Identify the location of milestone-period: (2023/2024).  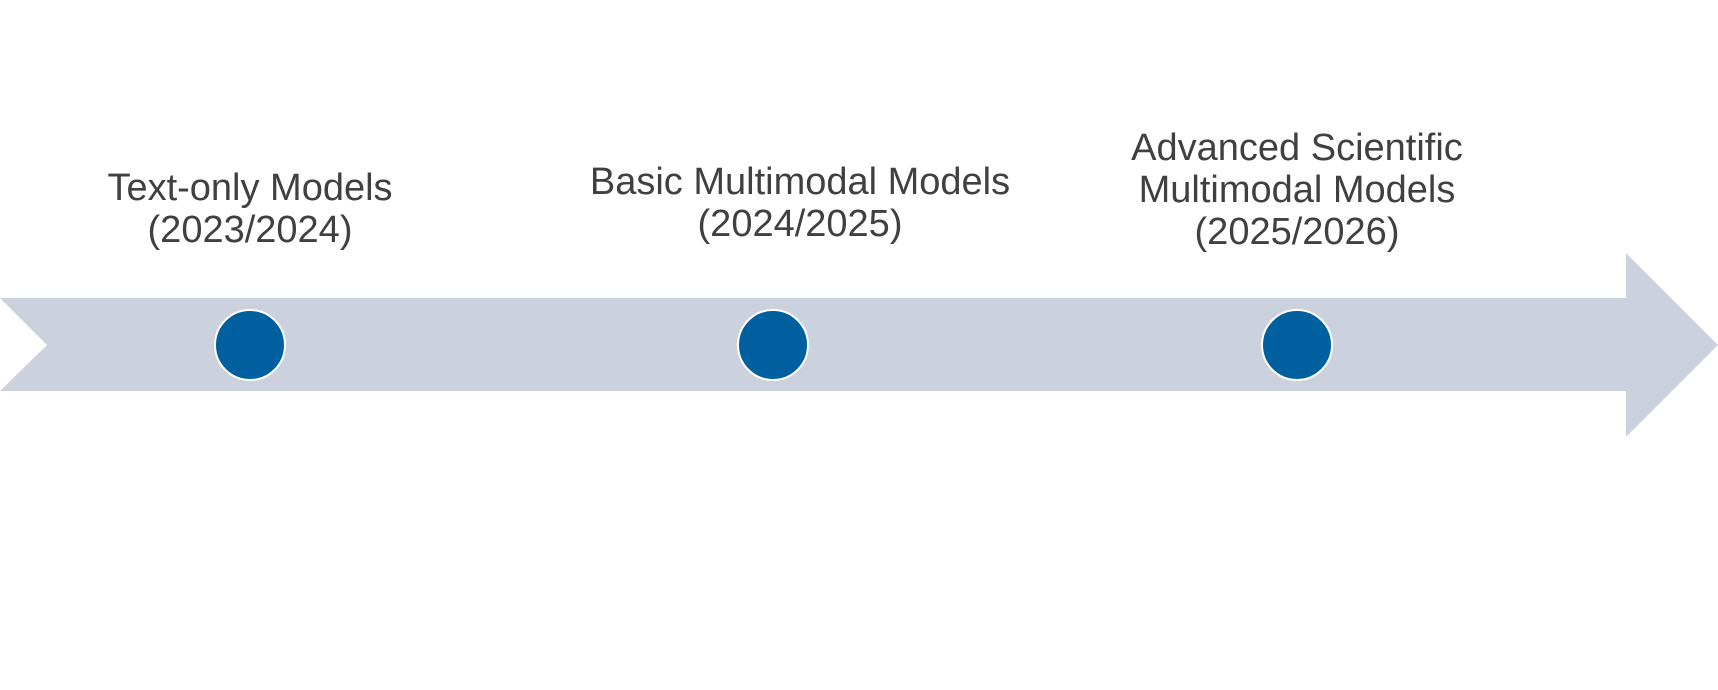
(250, 230).